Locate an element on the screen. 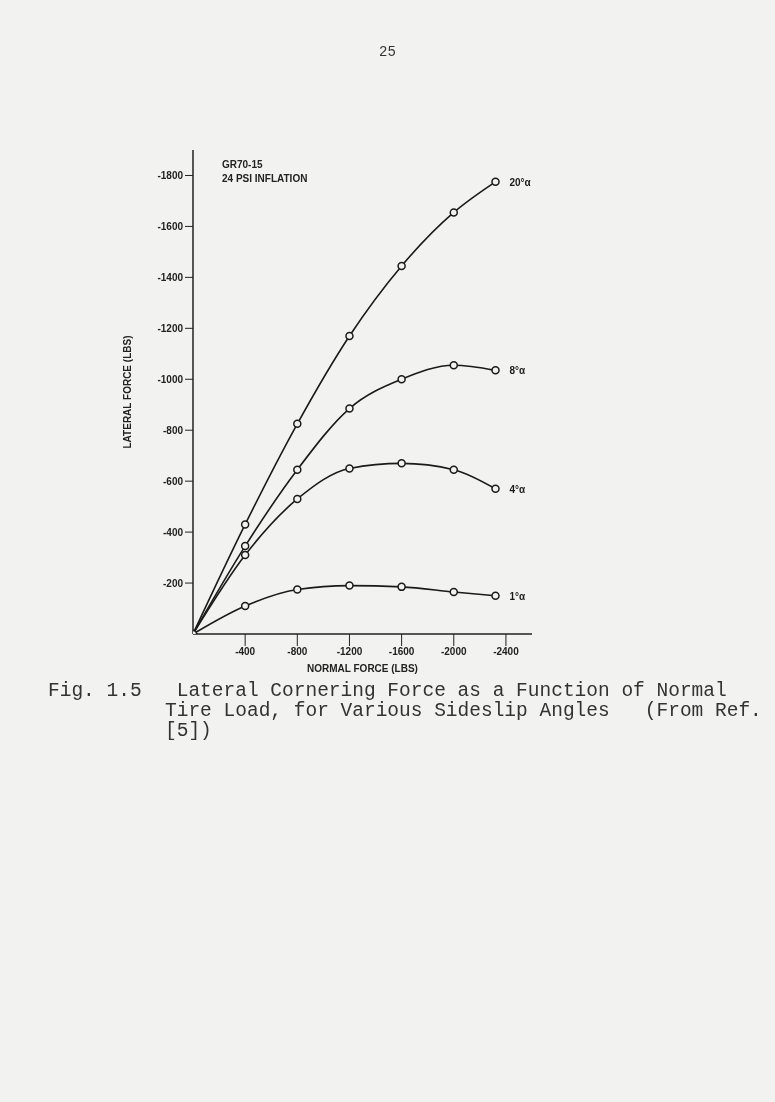  y-tick-label: -200 is located at coordinates (173, 583).